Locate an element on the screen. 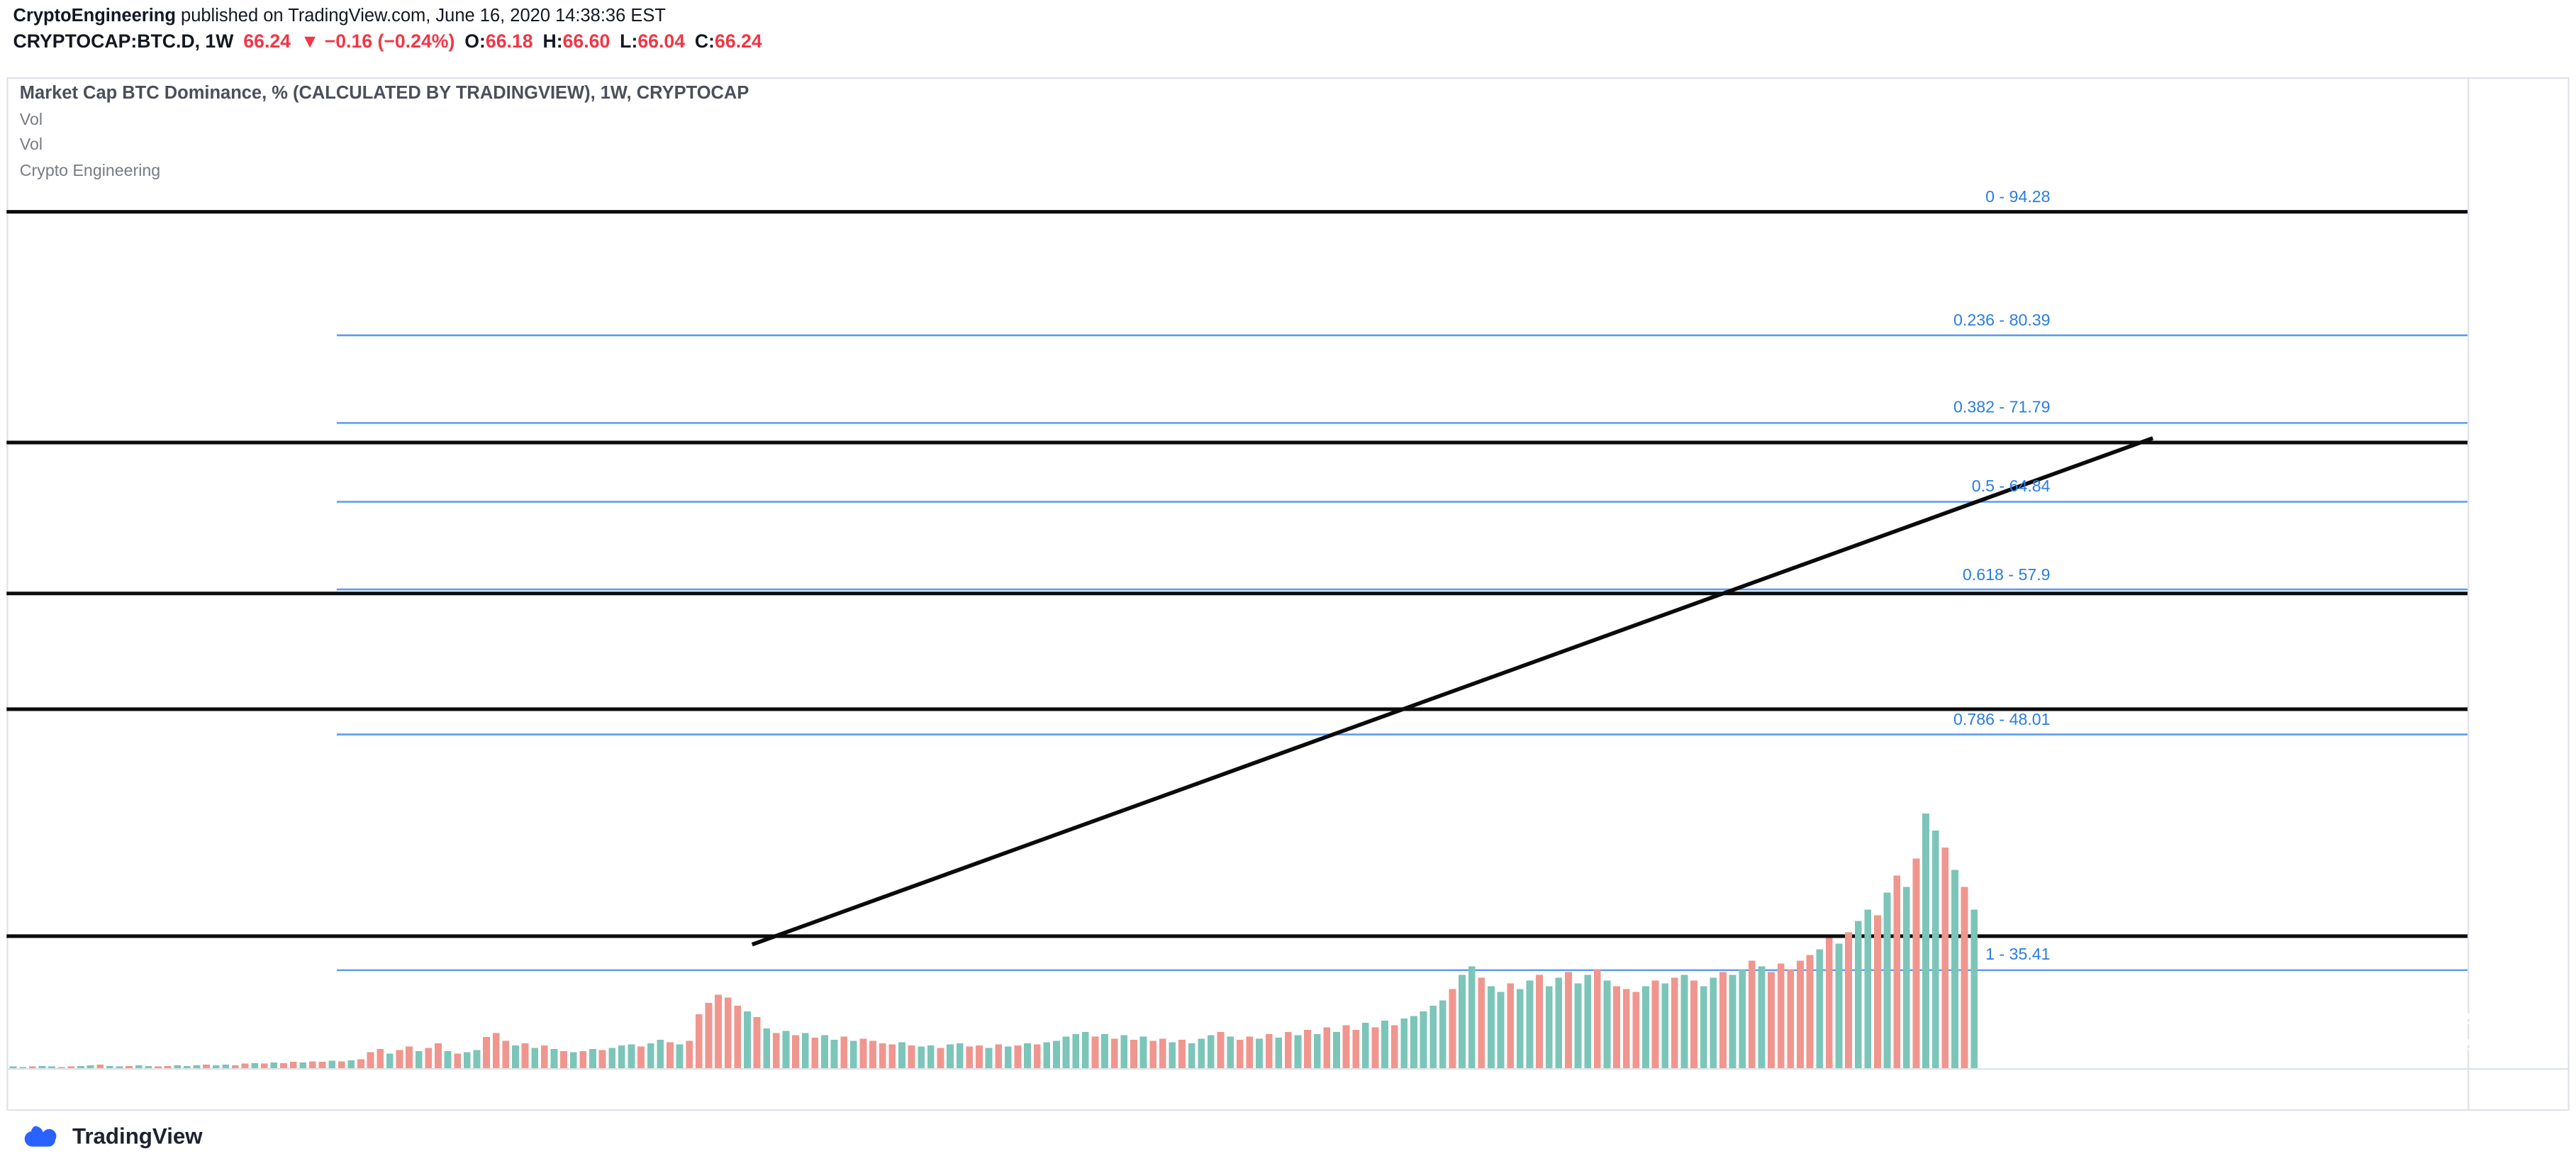  time-axis-separator is located at coordinates (1288, 1069).